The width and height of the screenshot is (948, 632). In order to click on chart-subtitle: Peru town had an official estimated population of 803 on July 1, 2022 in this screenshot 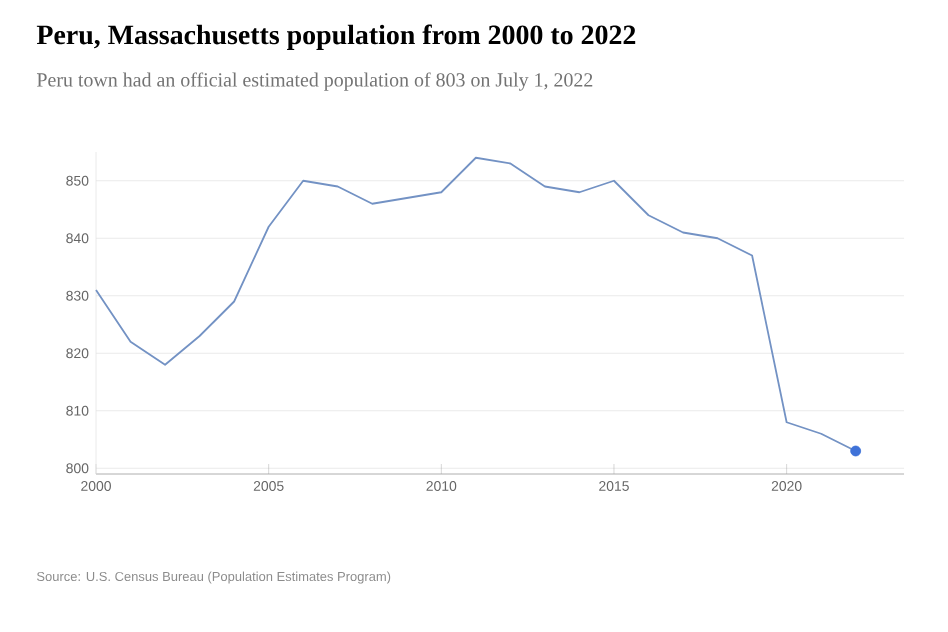, I will do `click(314, 81)`.